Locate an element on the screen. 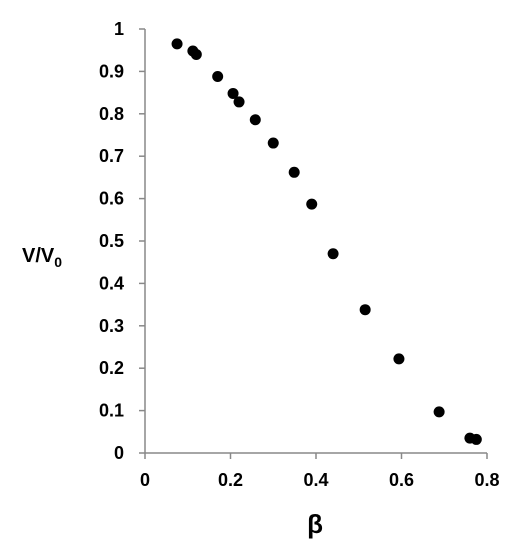 This screenshot has height=555, width=529. x-tick-label: 0.4 is located at coordinates (315, 480).